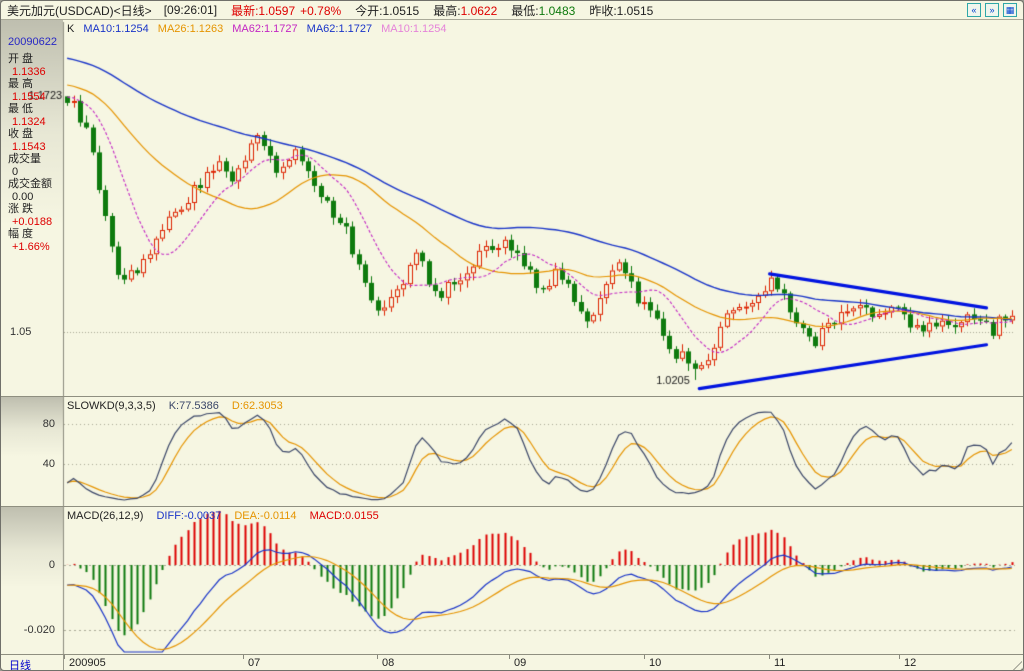 The image size is (1024, 671). Describe the element at coordinates (655, 663) in the screenshot. I see `x-axis-month-label: 10` at that location.